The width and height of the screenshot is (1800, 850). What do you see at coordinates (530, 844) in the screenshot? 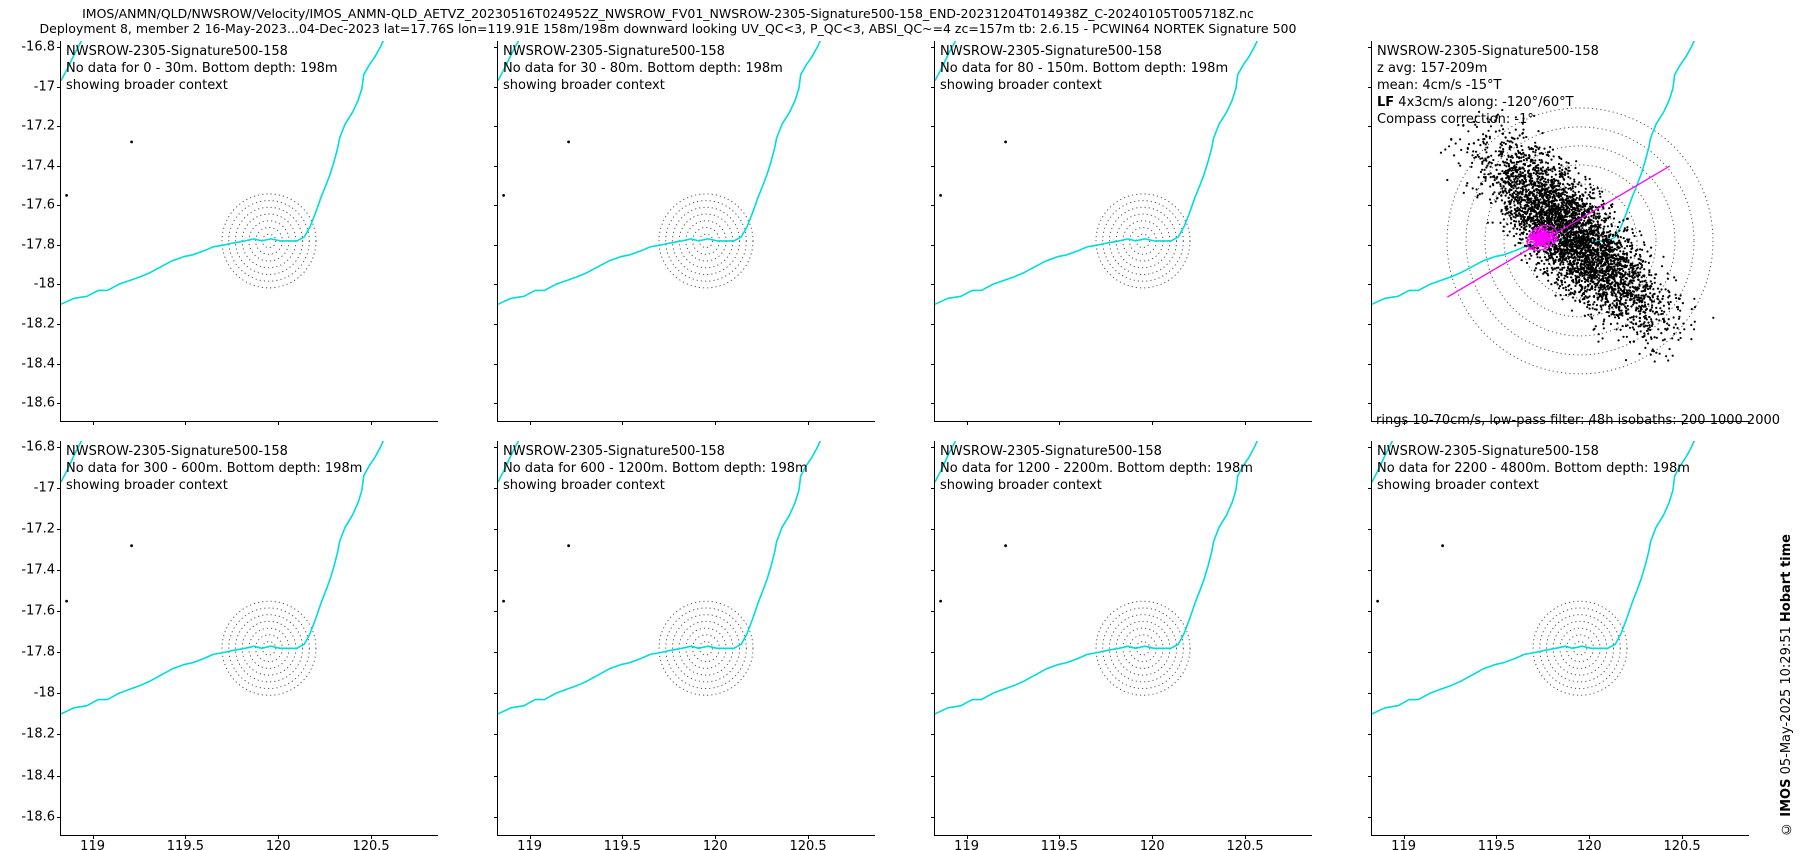
I see `x-tick-label: 119` at bounding box center [530, 844].